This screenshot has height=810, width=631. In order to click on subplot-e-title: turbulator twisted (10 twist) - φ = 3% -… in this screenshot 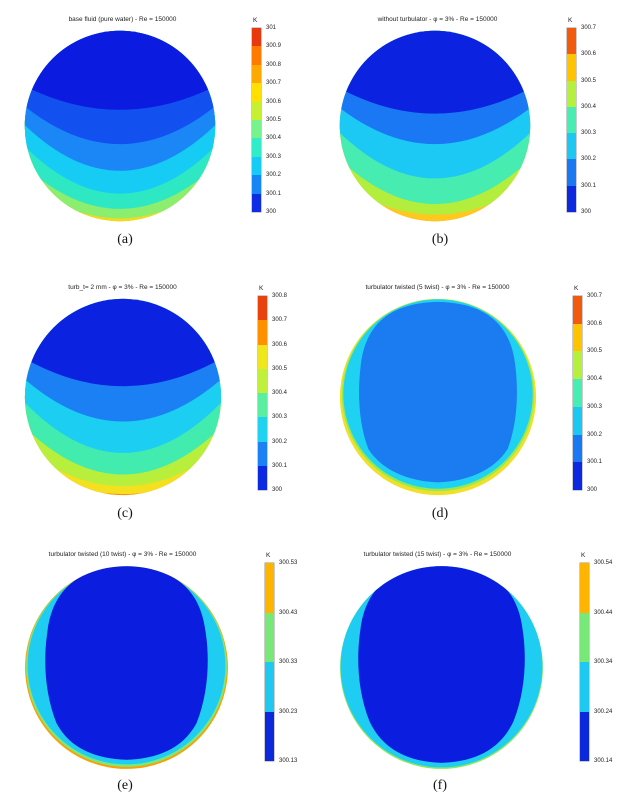, I will do `click(122, 554)`.